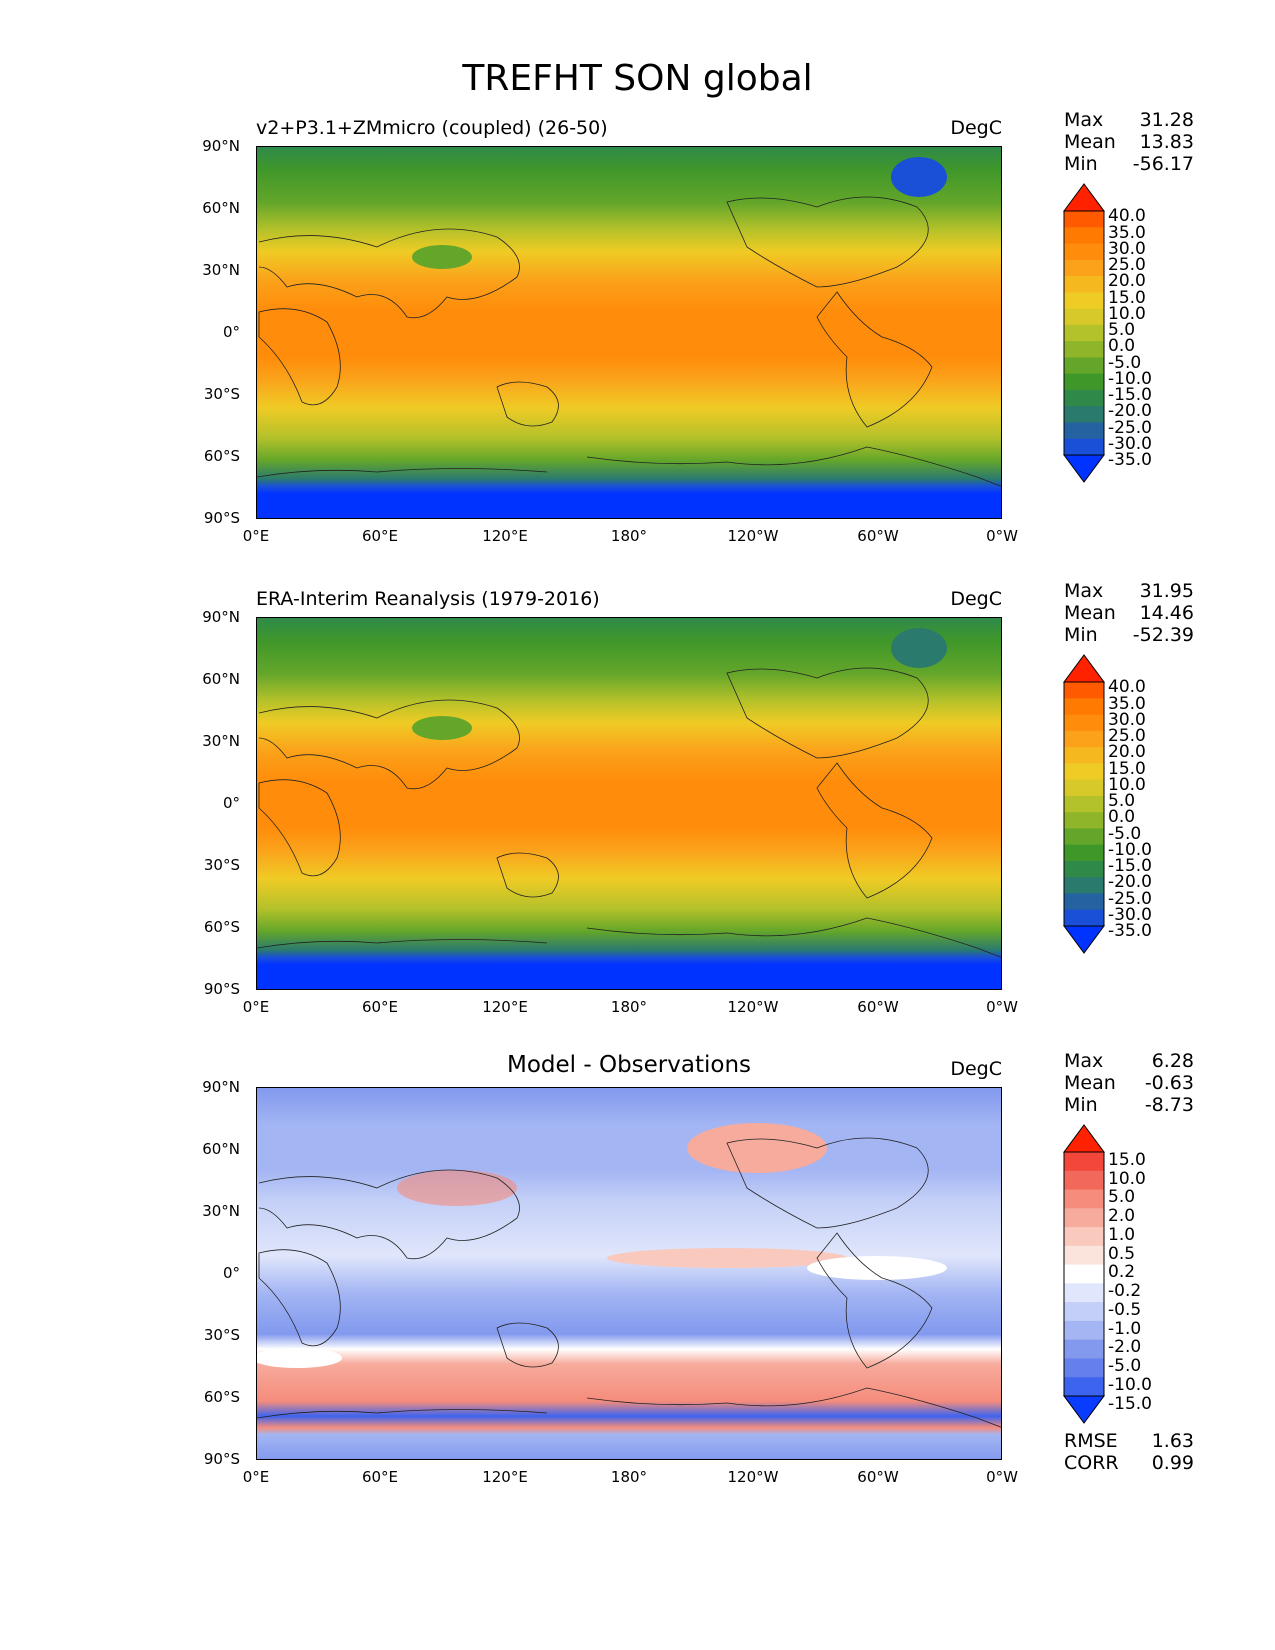 The image size is (1275, 1650). Describe the element at coordinates (1130, 898) in the screenshot. I see `colorbar-tick-label: -25.0` at that location.